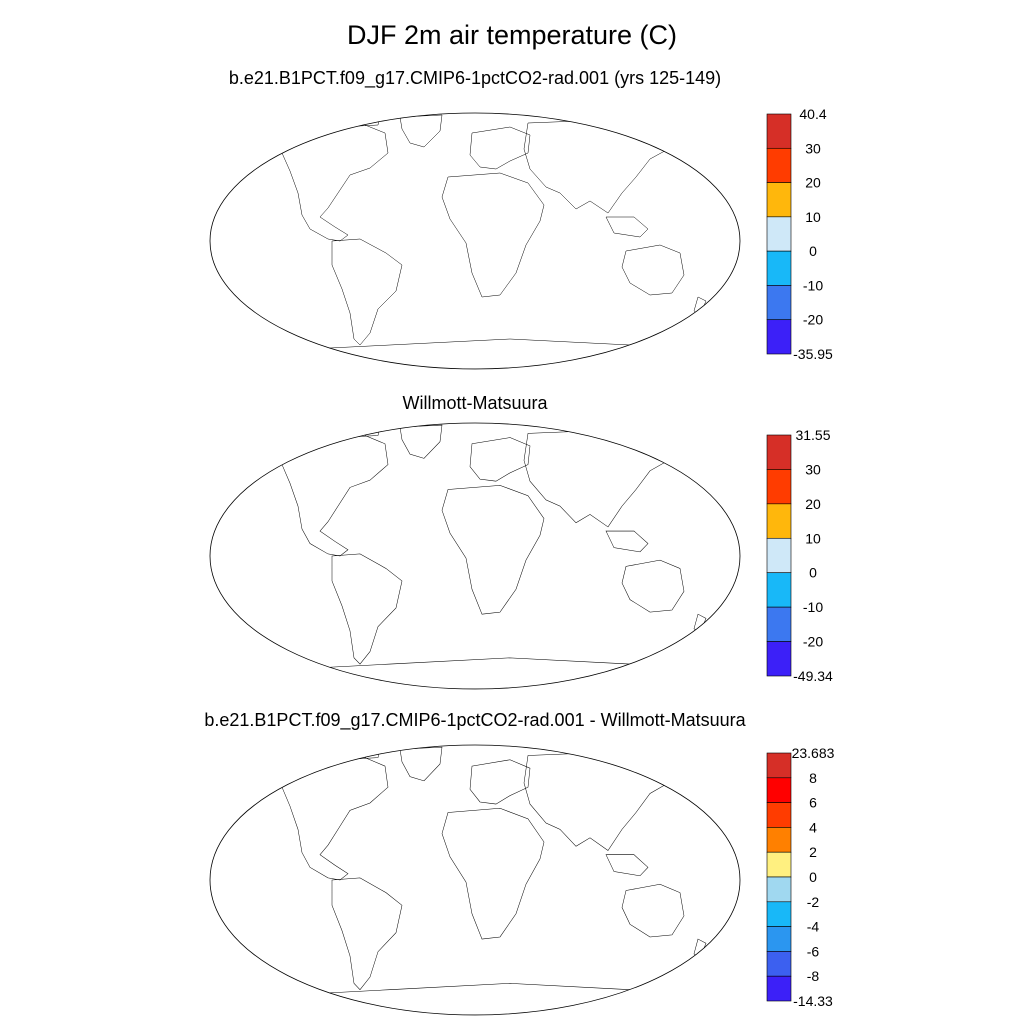  I want to click on colorbar-tick-label: -6, so click(813, 951).